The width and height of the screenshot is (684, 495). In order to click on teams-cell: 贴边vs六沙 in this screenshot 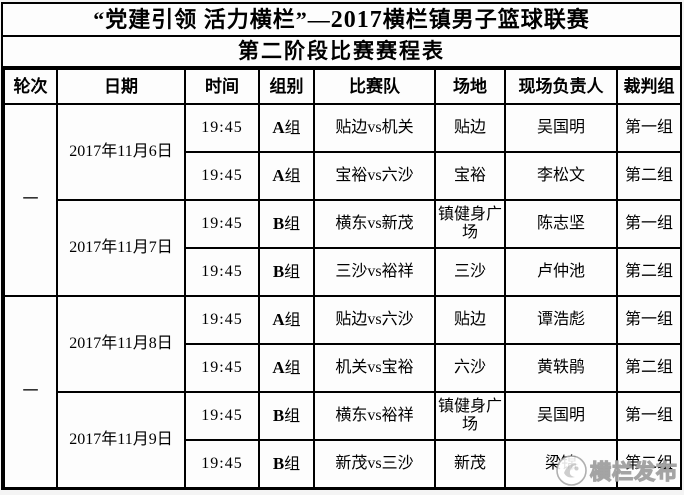, I will do `click(374, 320)`.